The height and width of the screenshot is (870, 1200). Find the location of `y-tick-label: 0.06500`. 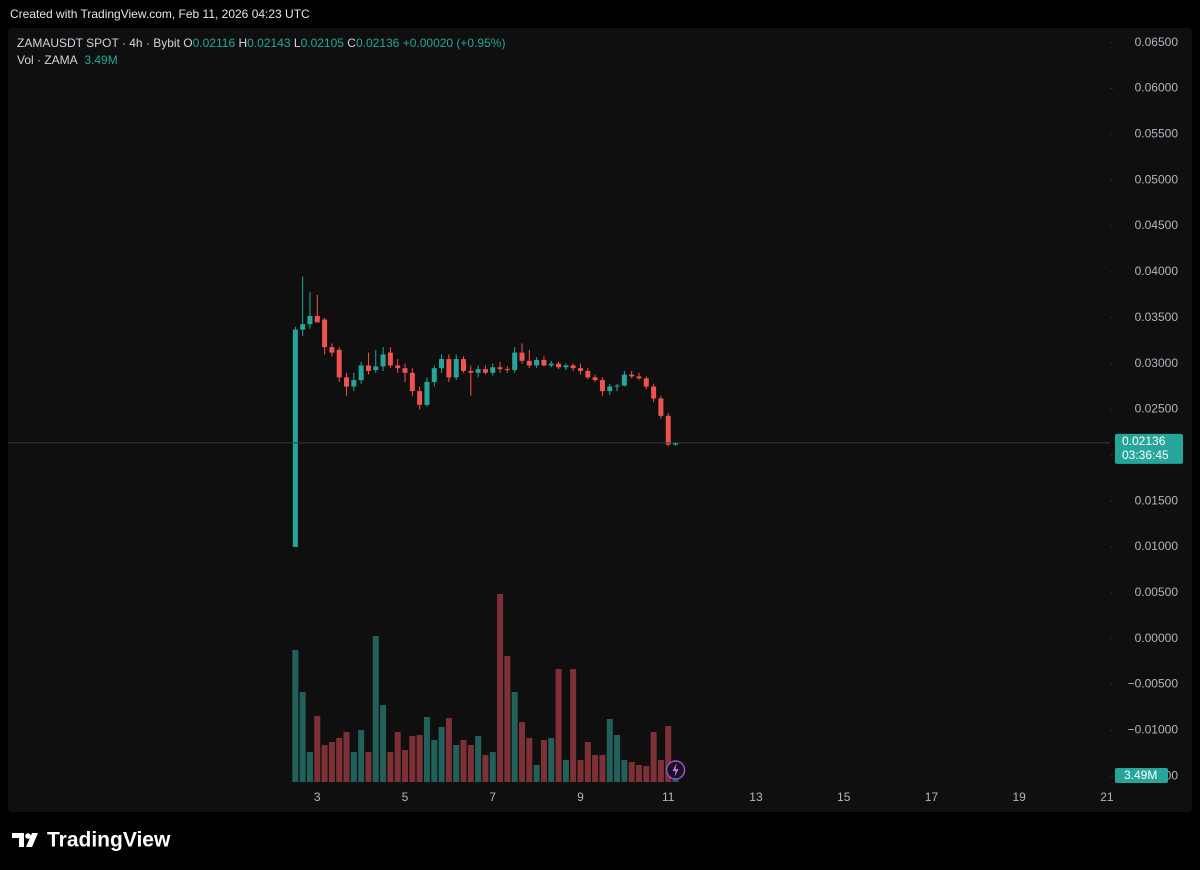

y-tick-label: 0.06500 is located at coordinates (1157, 42).